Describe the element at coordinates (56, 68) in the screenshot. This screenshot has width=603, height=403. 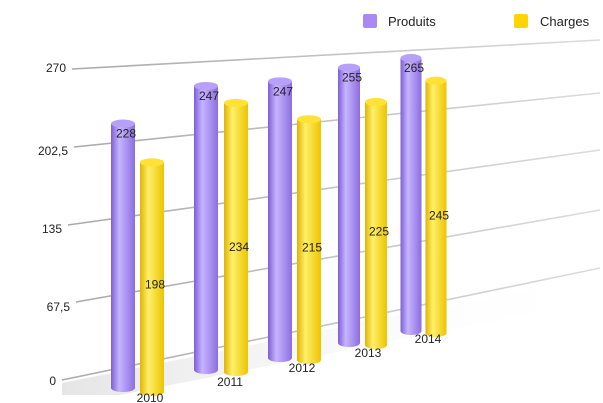
I see `y-tick-label: 270` at that location.